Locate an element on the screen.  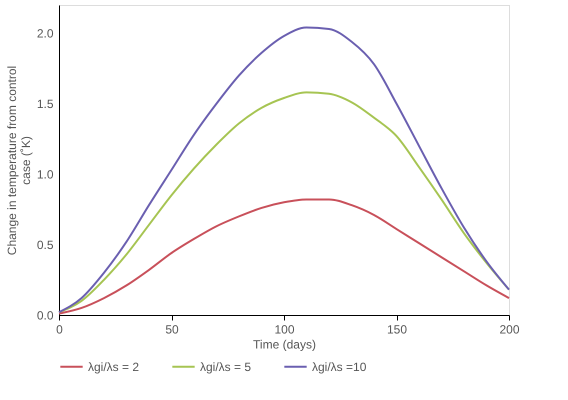
x-axis-title: Time (days) is located at coordinates (284, 345).